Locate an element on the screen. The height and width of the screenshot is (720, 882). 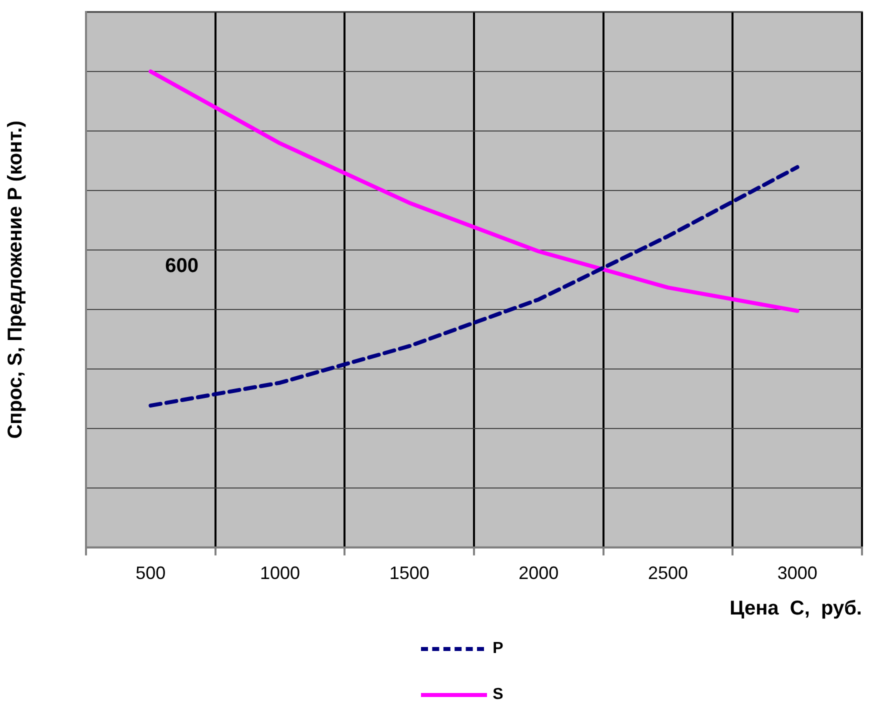
legend-label: S is located at coordinates (498, 695).